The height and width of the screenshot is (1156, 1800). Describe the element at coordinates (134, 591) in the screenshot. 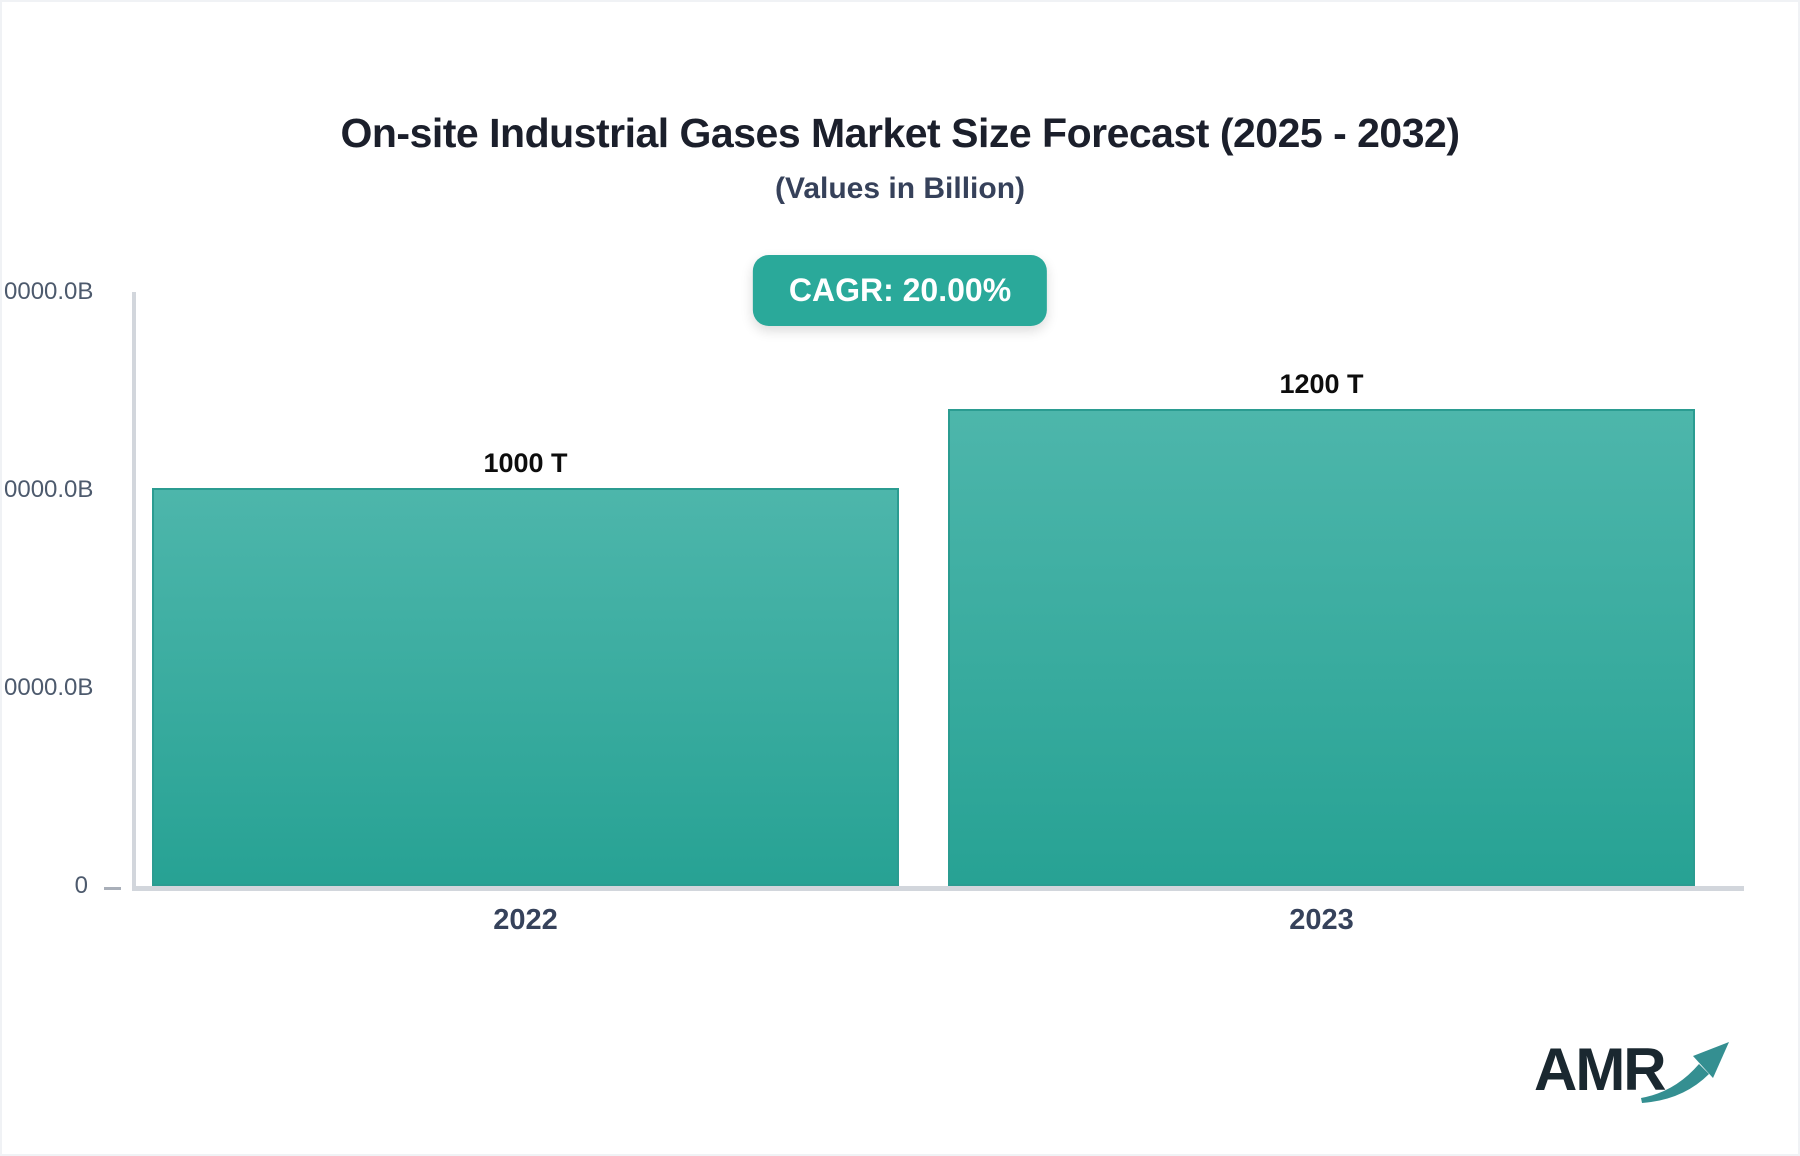

I see `y-axis-line` at that location.